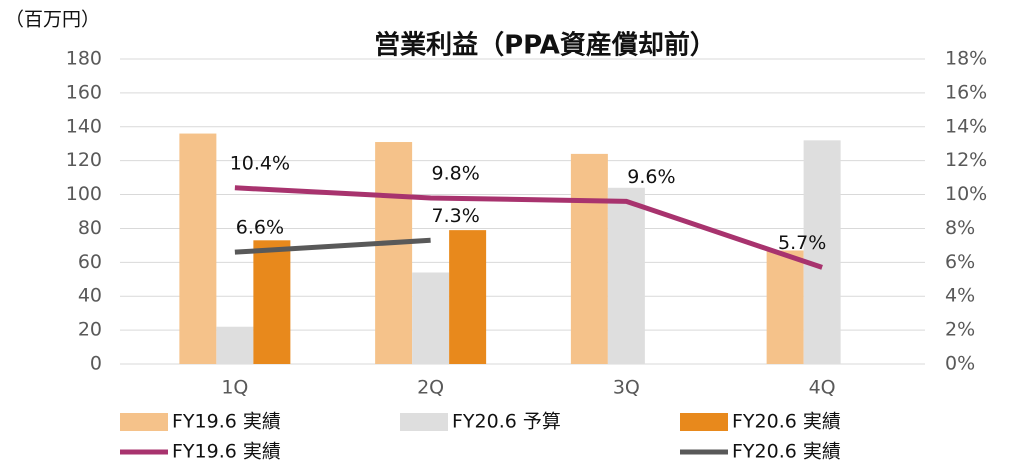  What do you see at coordinates (52, 20) in the screenshot?
I see `y-axis-label: （百万円）` at bounding box center [52, 20].